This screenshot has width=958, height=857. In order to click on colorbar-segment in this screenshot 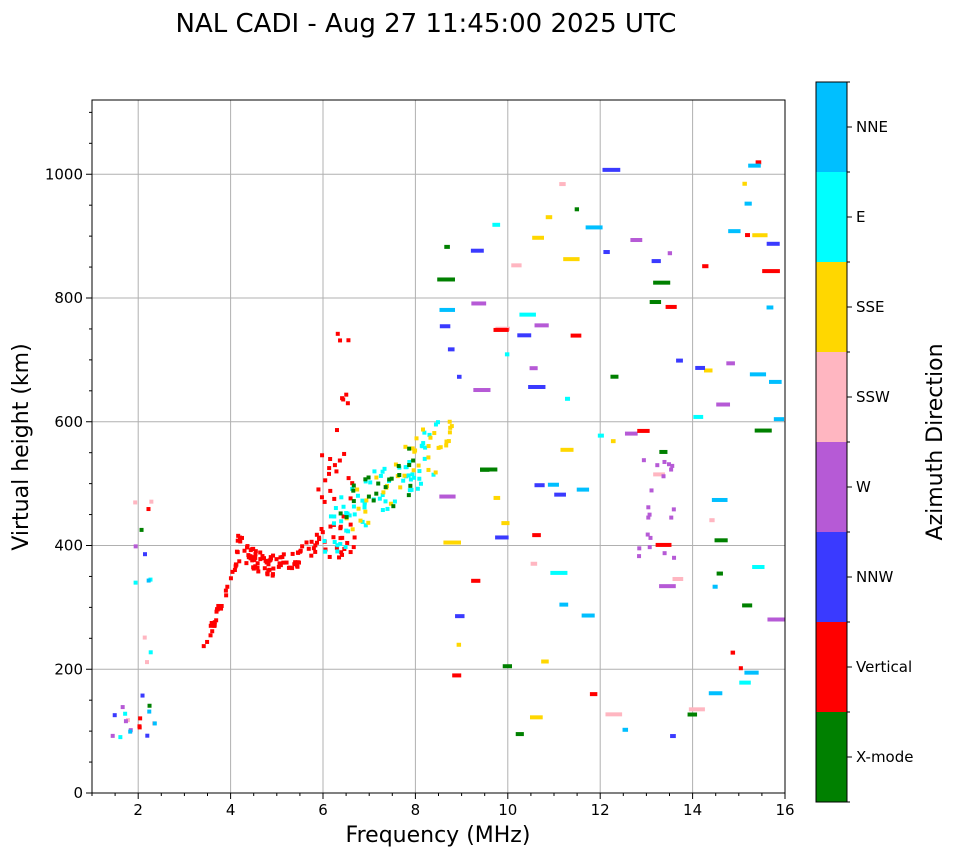, I will do `click(831, 667)`.